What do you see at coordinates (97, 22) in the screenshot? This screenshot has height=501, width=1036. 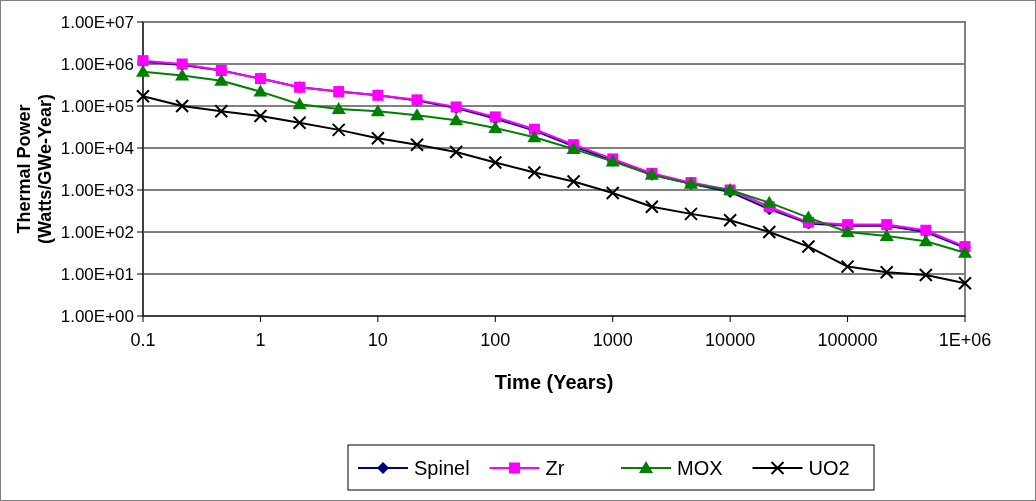 I see `y-tick-label: 1.00E+07` at bounding box center [97, 22].